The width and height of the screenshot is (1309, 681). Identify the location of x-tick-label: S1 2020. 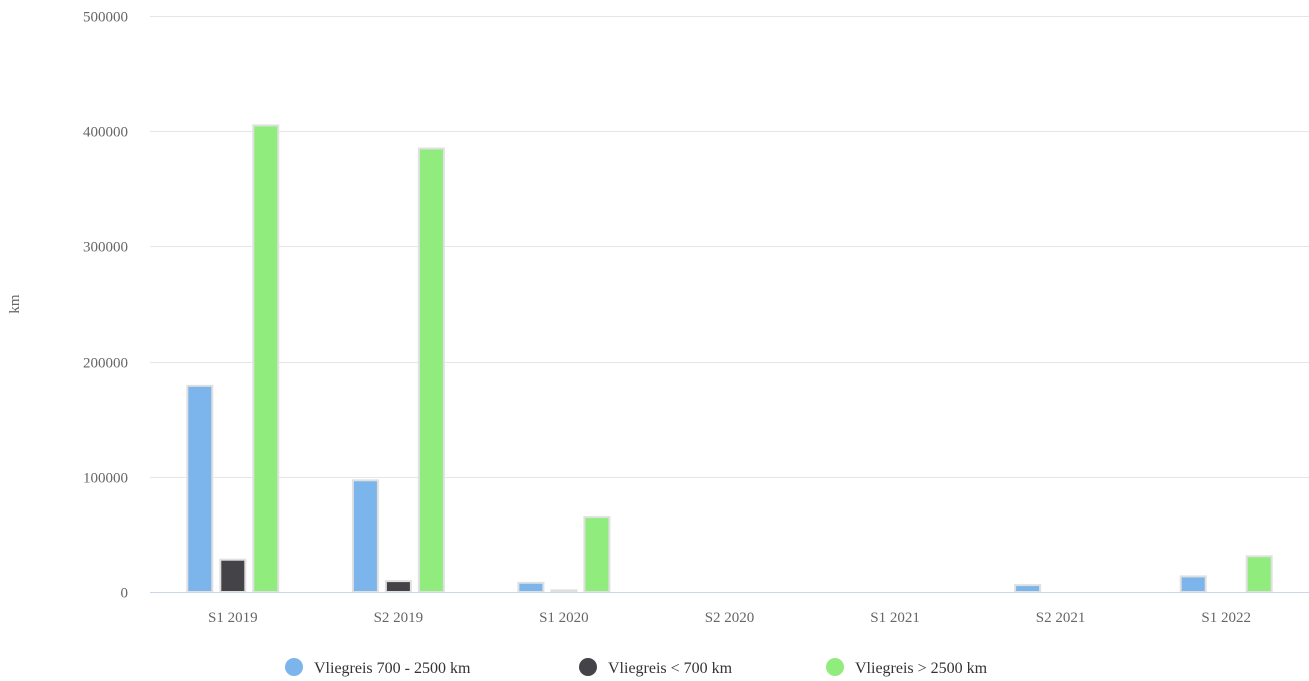
(564, 618).